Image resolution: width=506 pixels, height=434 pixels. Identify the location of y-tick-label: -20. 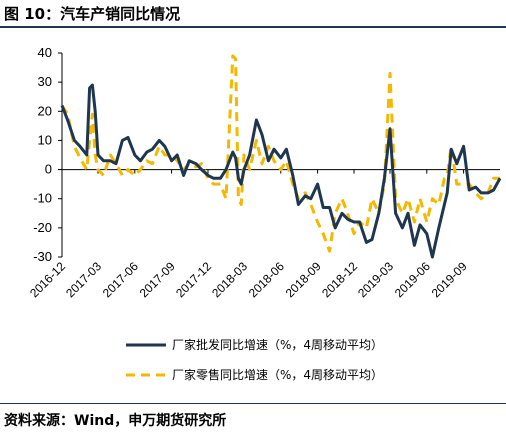
(42, 227).